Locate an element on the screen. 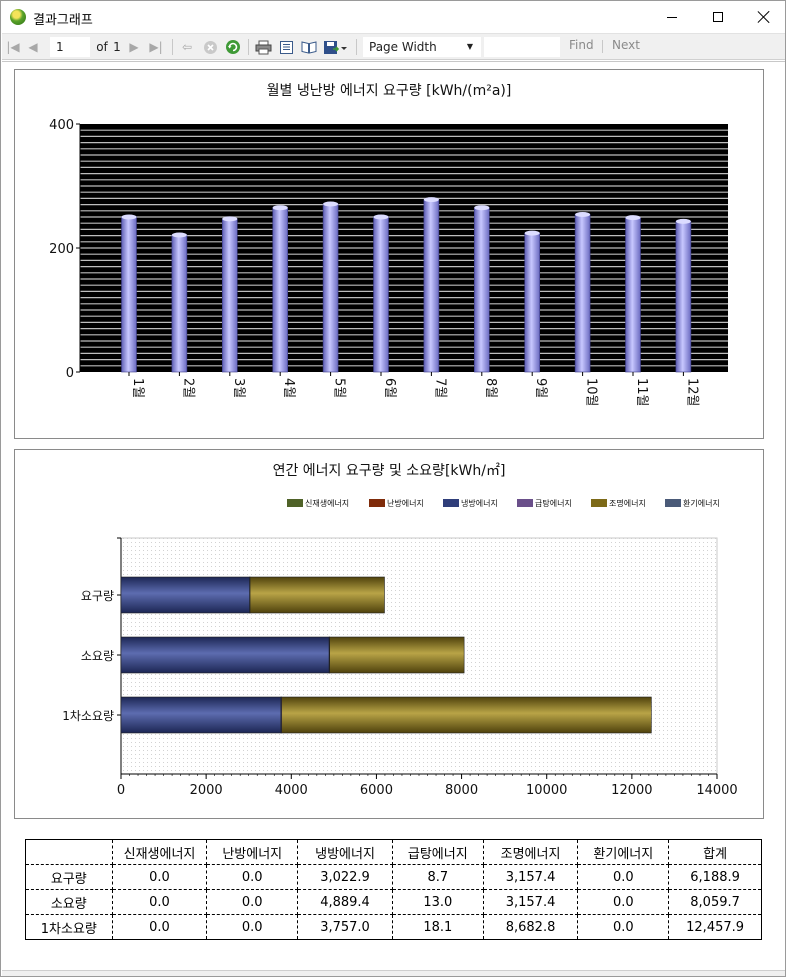  previous-page-button: ◀ is located at coordinates (33, 47).